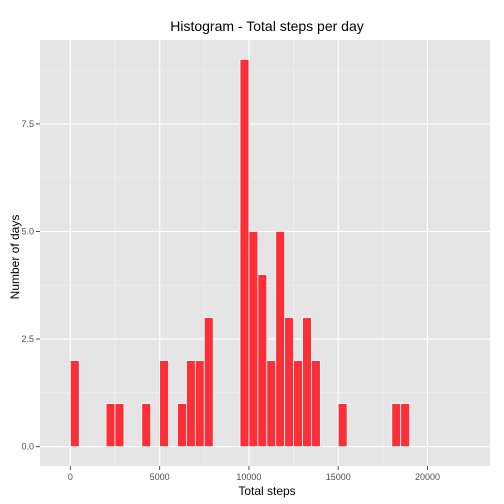 The width and height of the screenshot is (504, 504). I want to click on x-axis-label: Total steps, so click(266, 491).